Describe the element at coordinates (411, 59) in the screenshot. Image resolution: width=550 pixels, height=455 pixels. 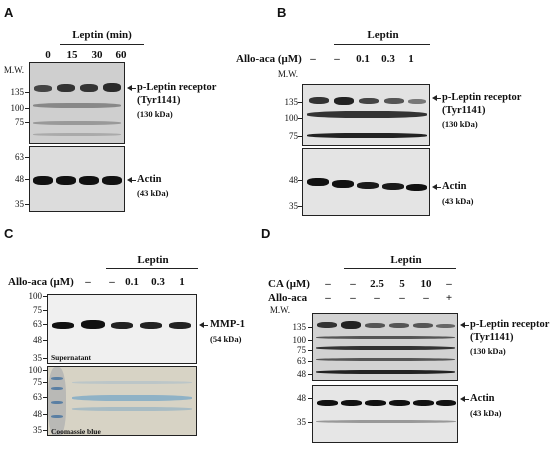
I see `panel-b-drug-value: 1` at that location.